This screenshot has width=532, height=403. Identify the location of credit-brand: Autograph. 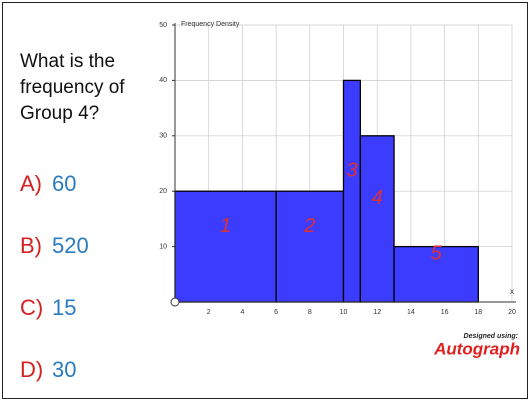
(476, 348).